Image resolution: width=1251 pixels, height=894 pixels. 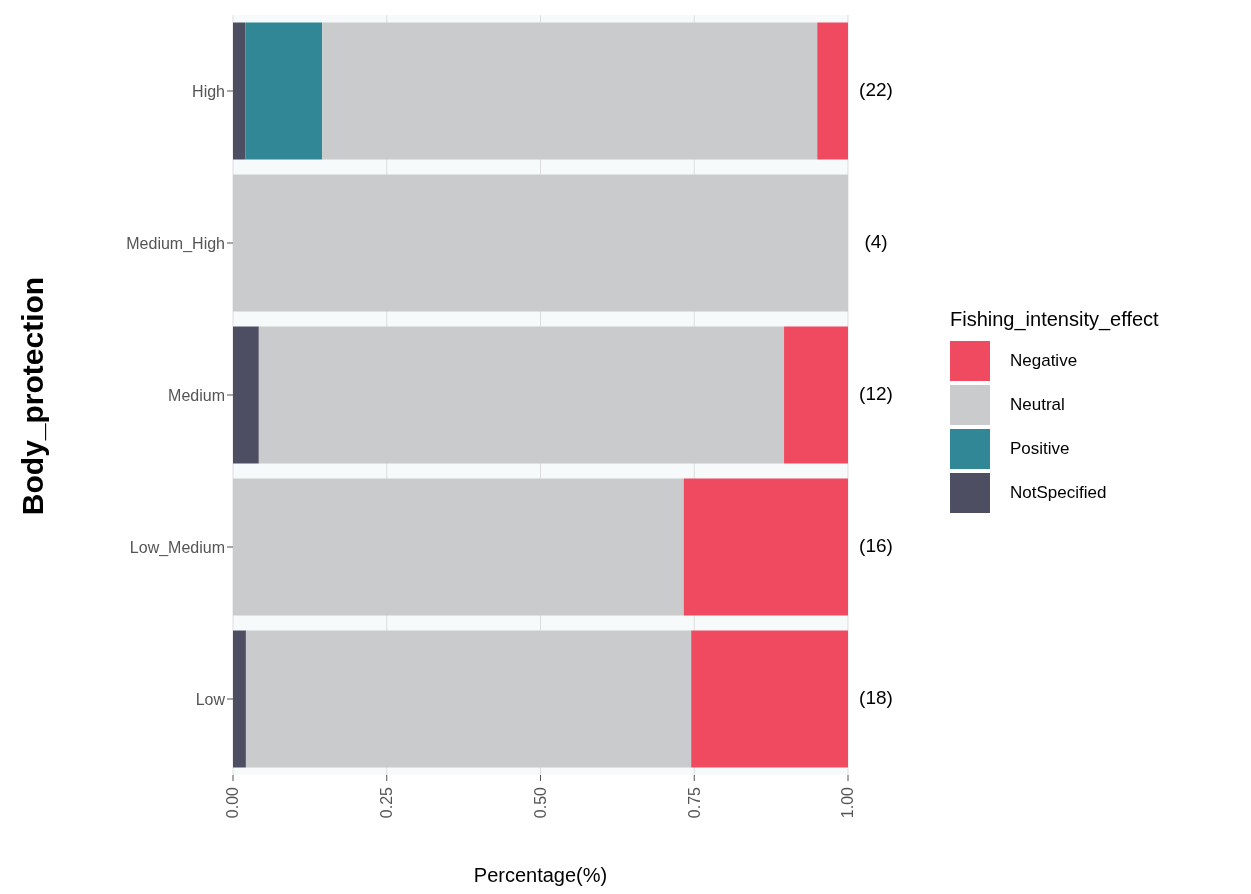 I want to click on text: (16), so click(x=876, y=546).